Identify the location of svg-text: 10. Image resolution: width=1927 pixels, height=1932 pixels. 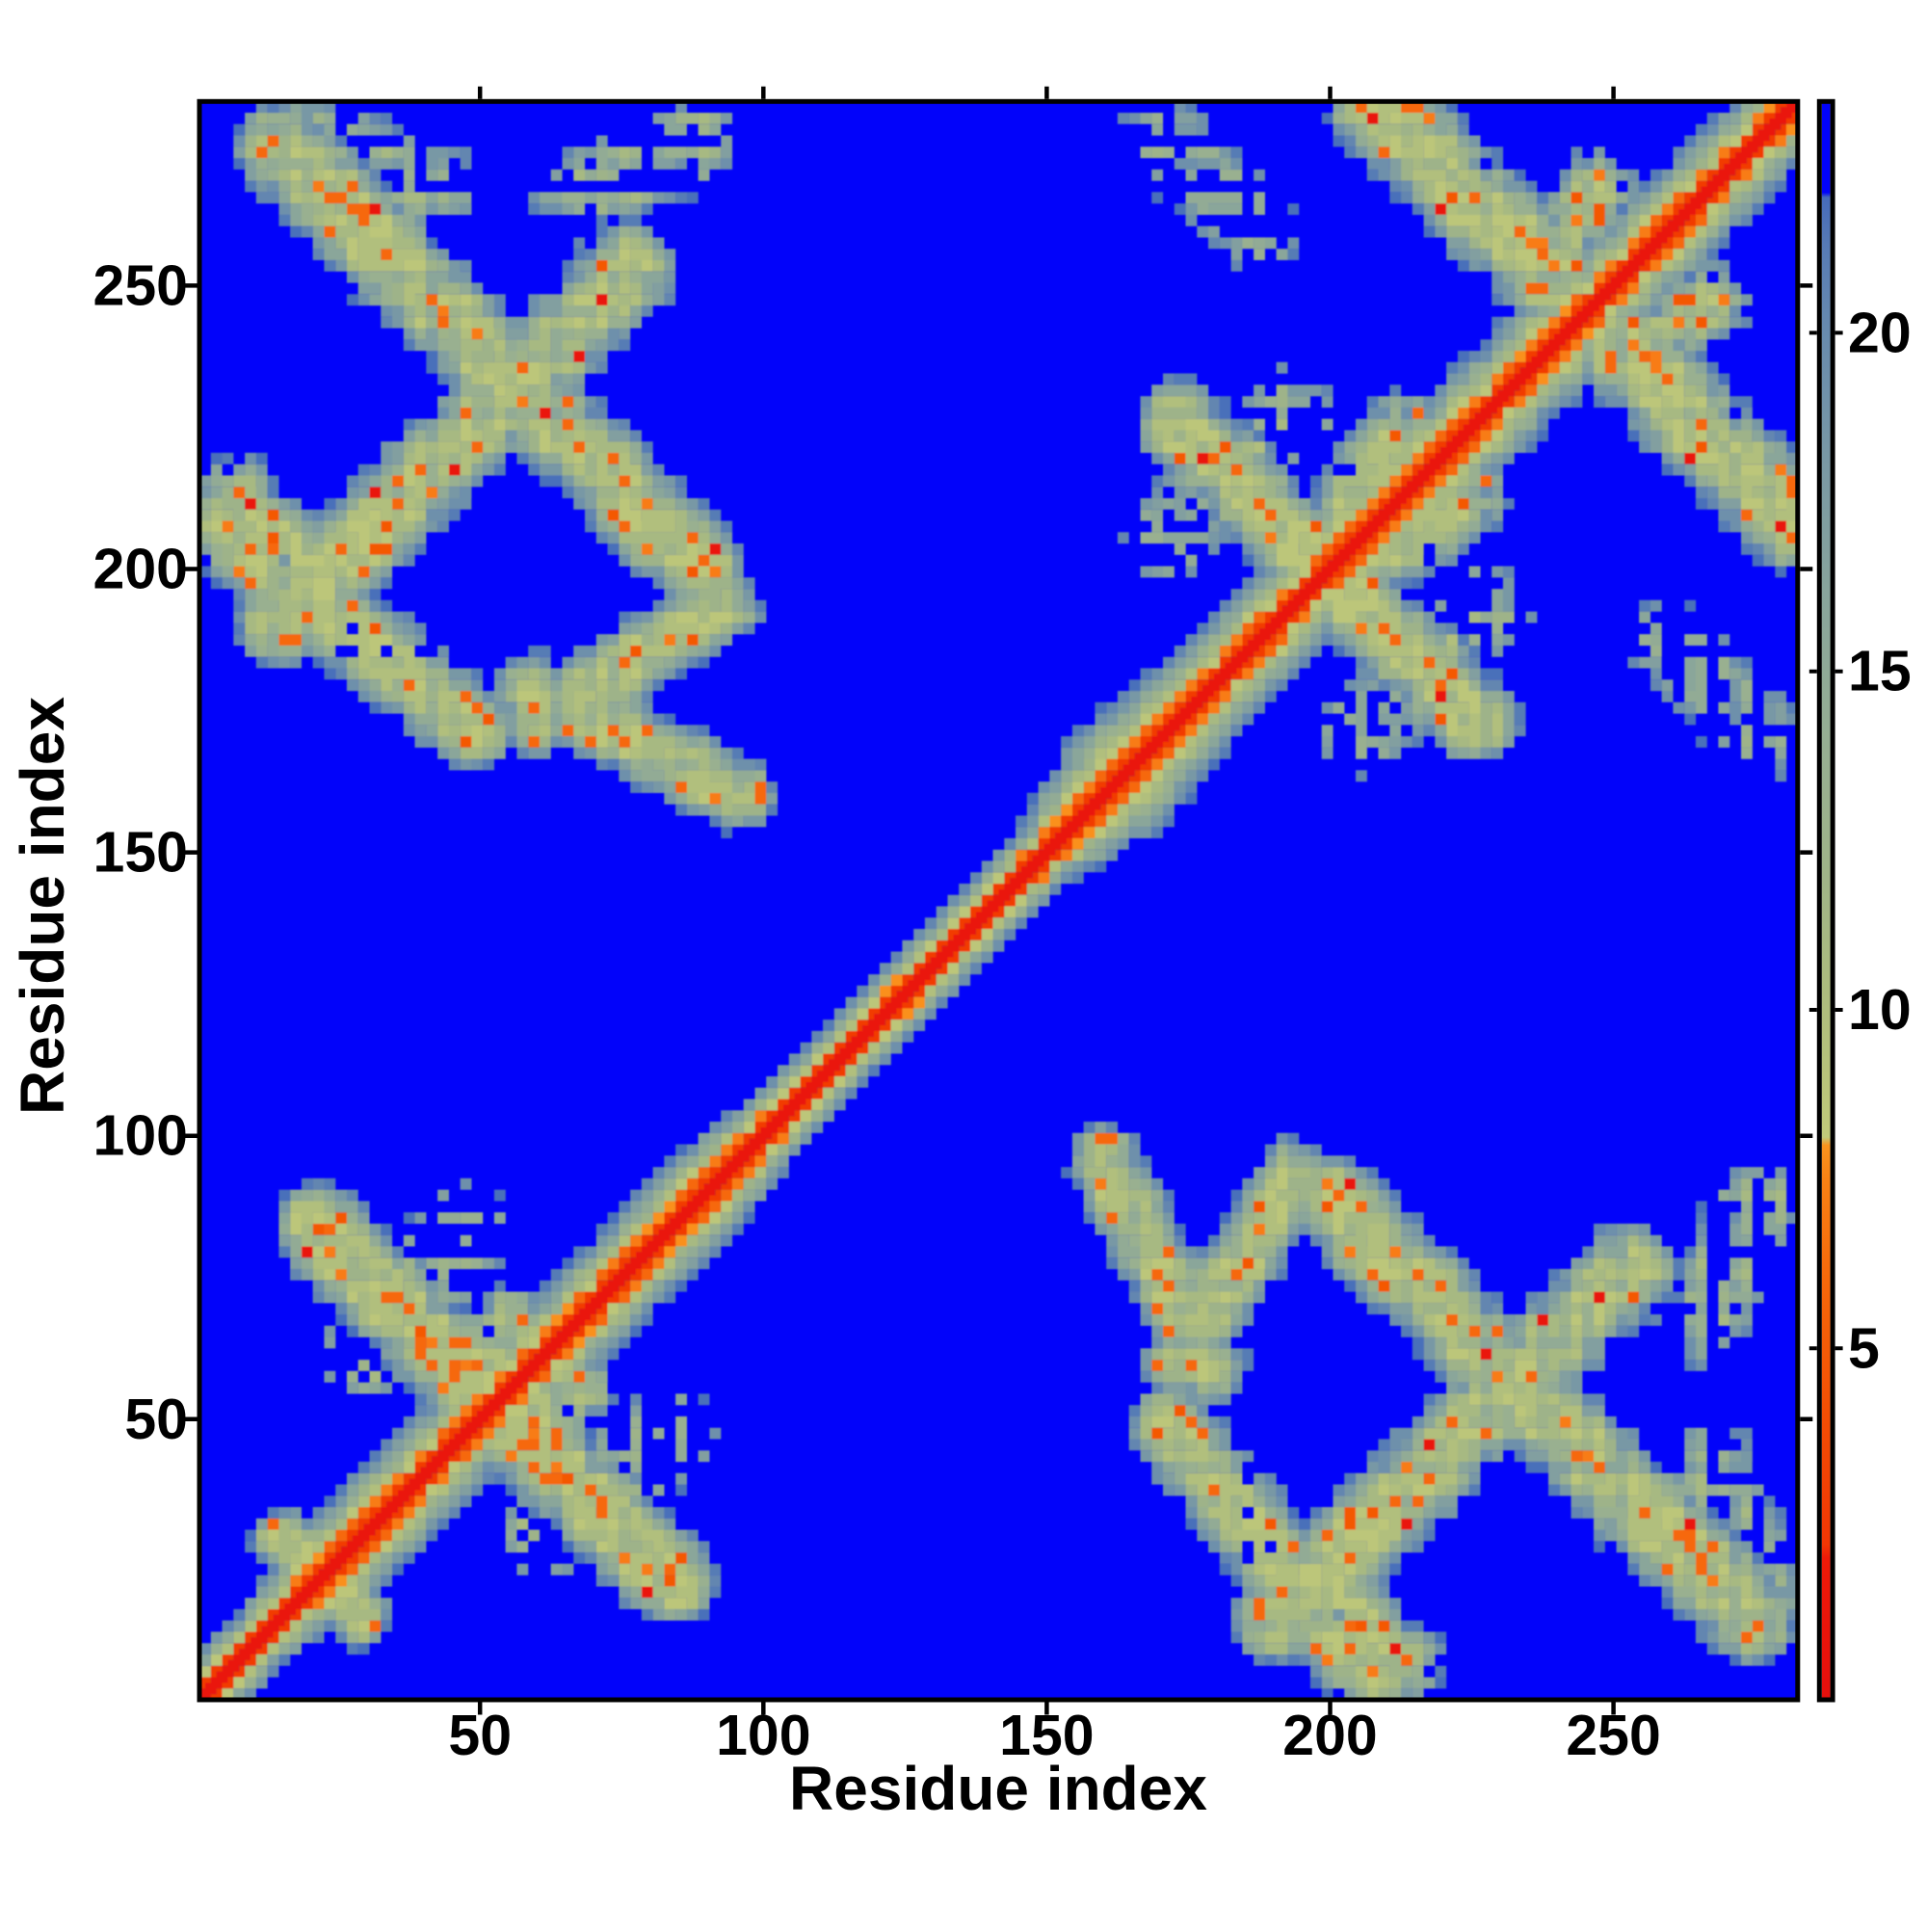
(1880, 1010).